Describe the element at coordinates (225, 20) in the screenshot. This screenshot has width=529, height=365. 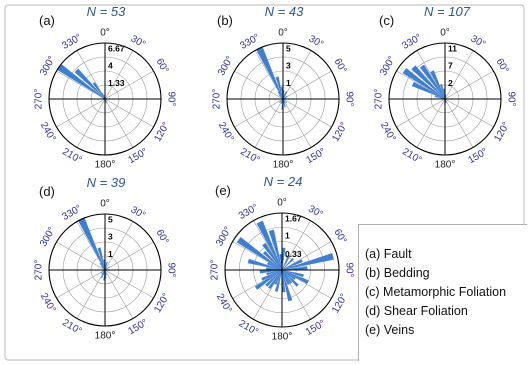
I see `panel-label: (b)` at that location.